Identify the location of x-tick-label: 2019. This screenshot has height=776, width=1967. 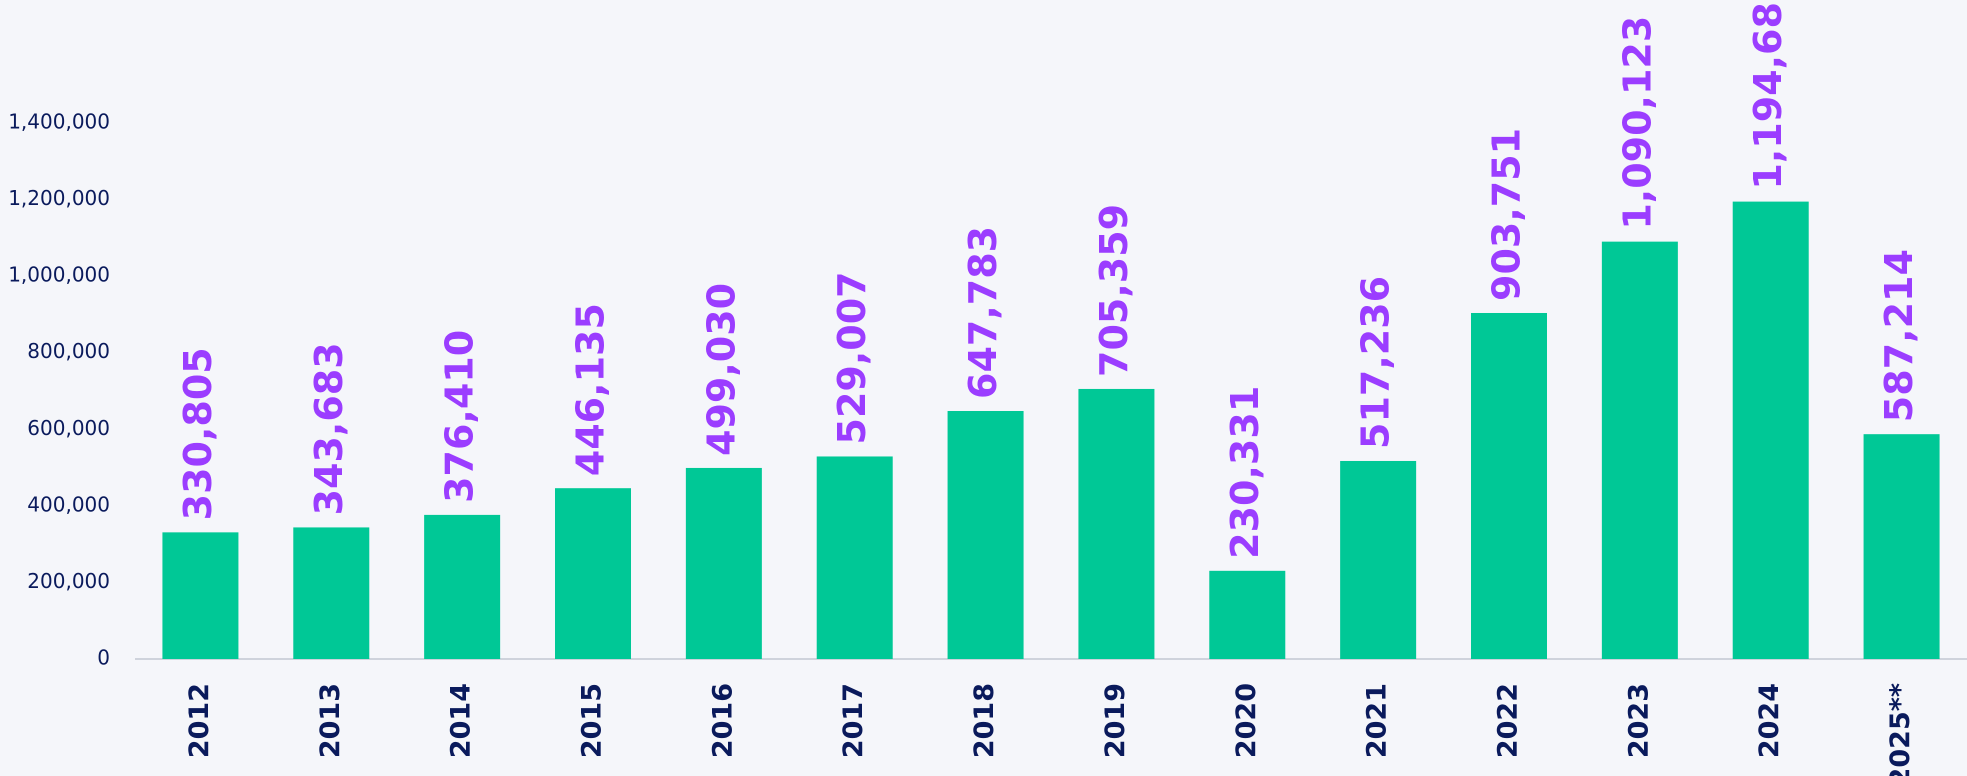
(1115, 720).